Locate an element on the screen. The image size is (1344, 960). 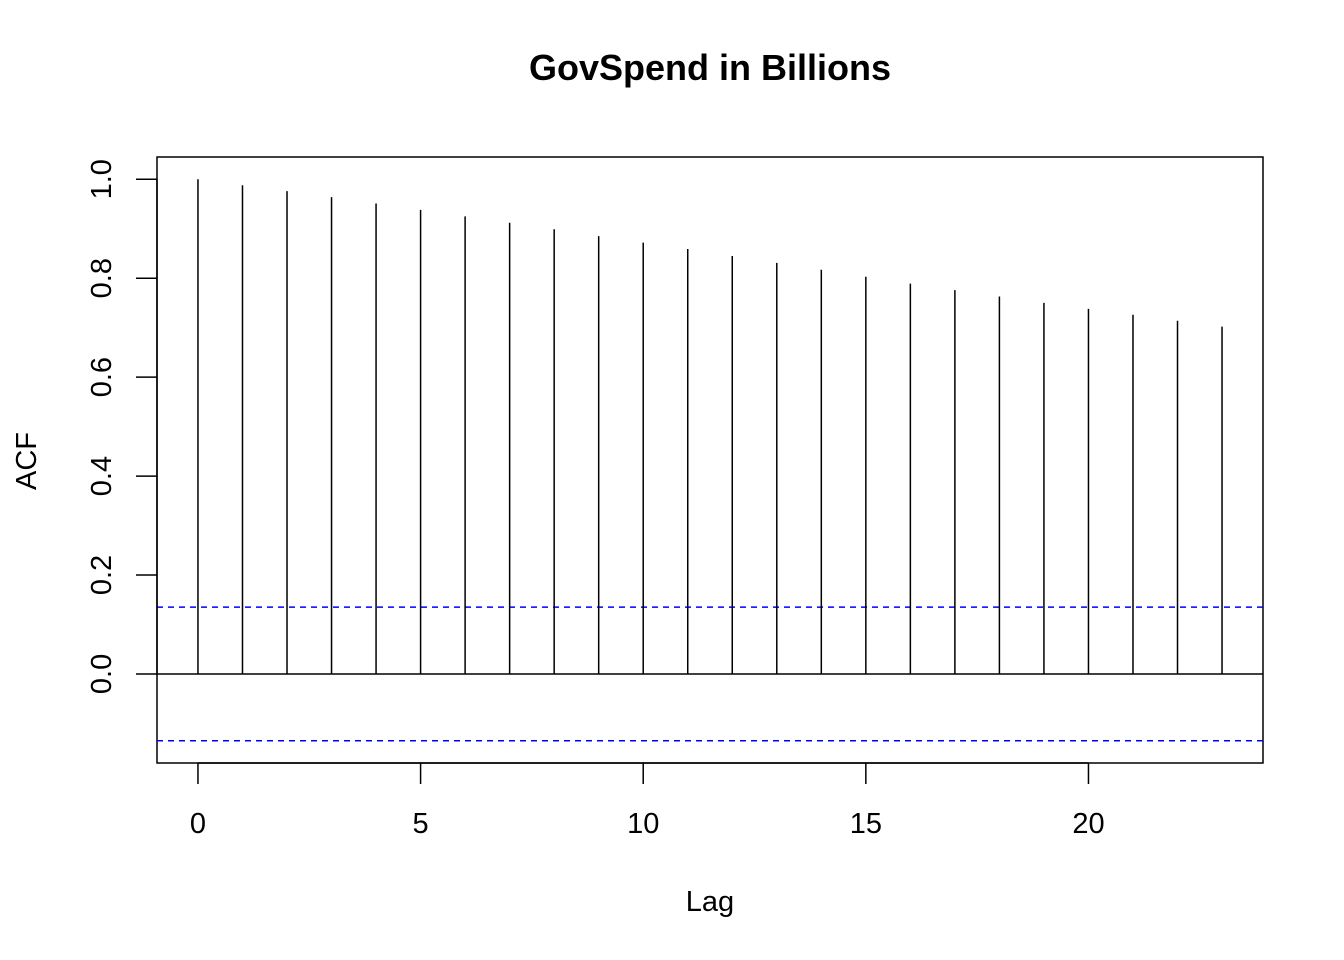
x-tick-label-10: 10 is located at coordinates (643, 824).